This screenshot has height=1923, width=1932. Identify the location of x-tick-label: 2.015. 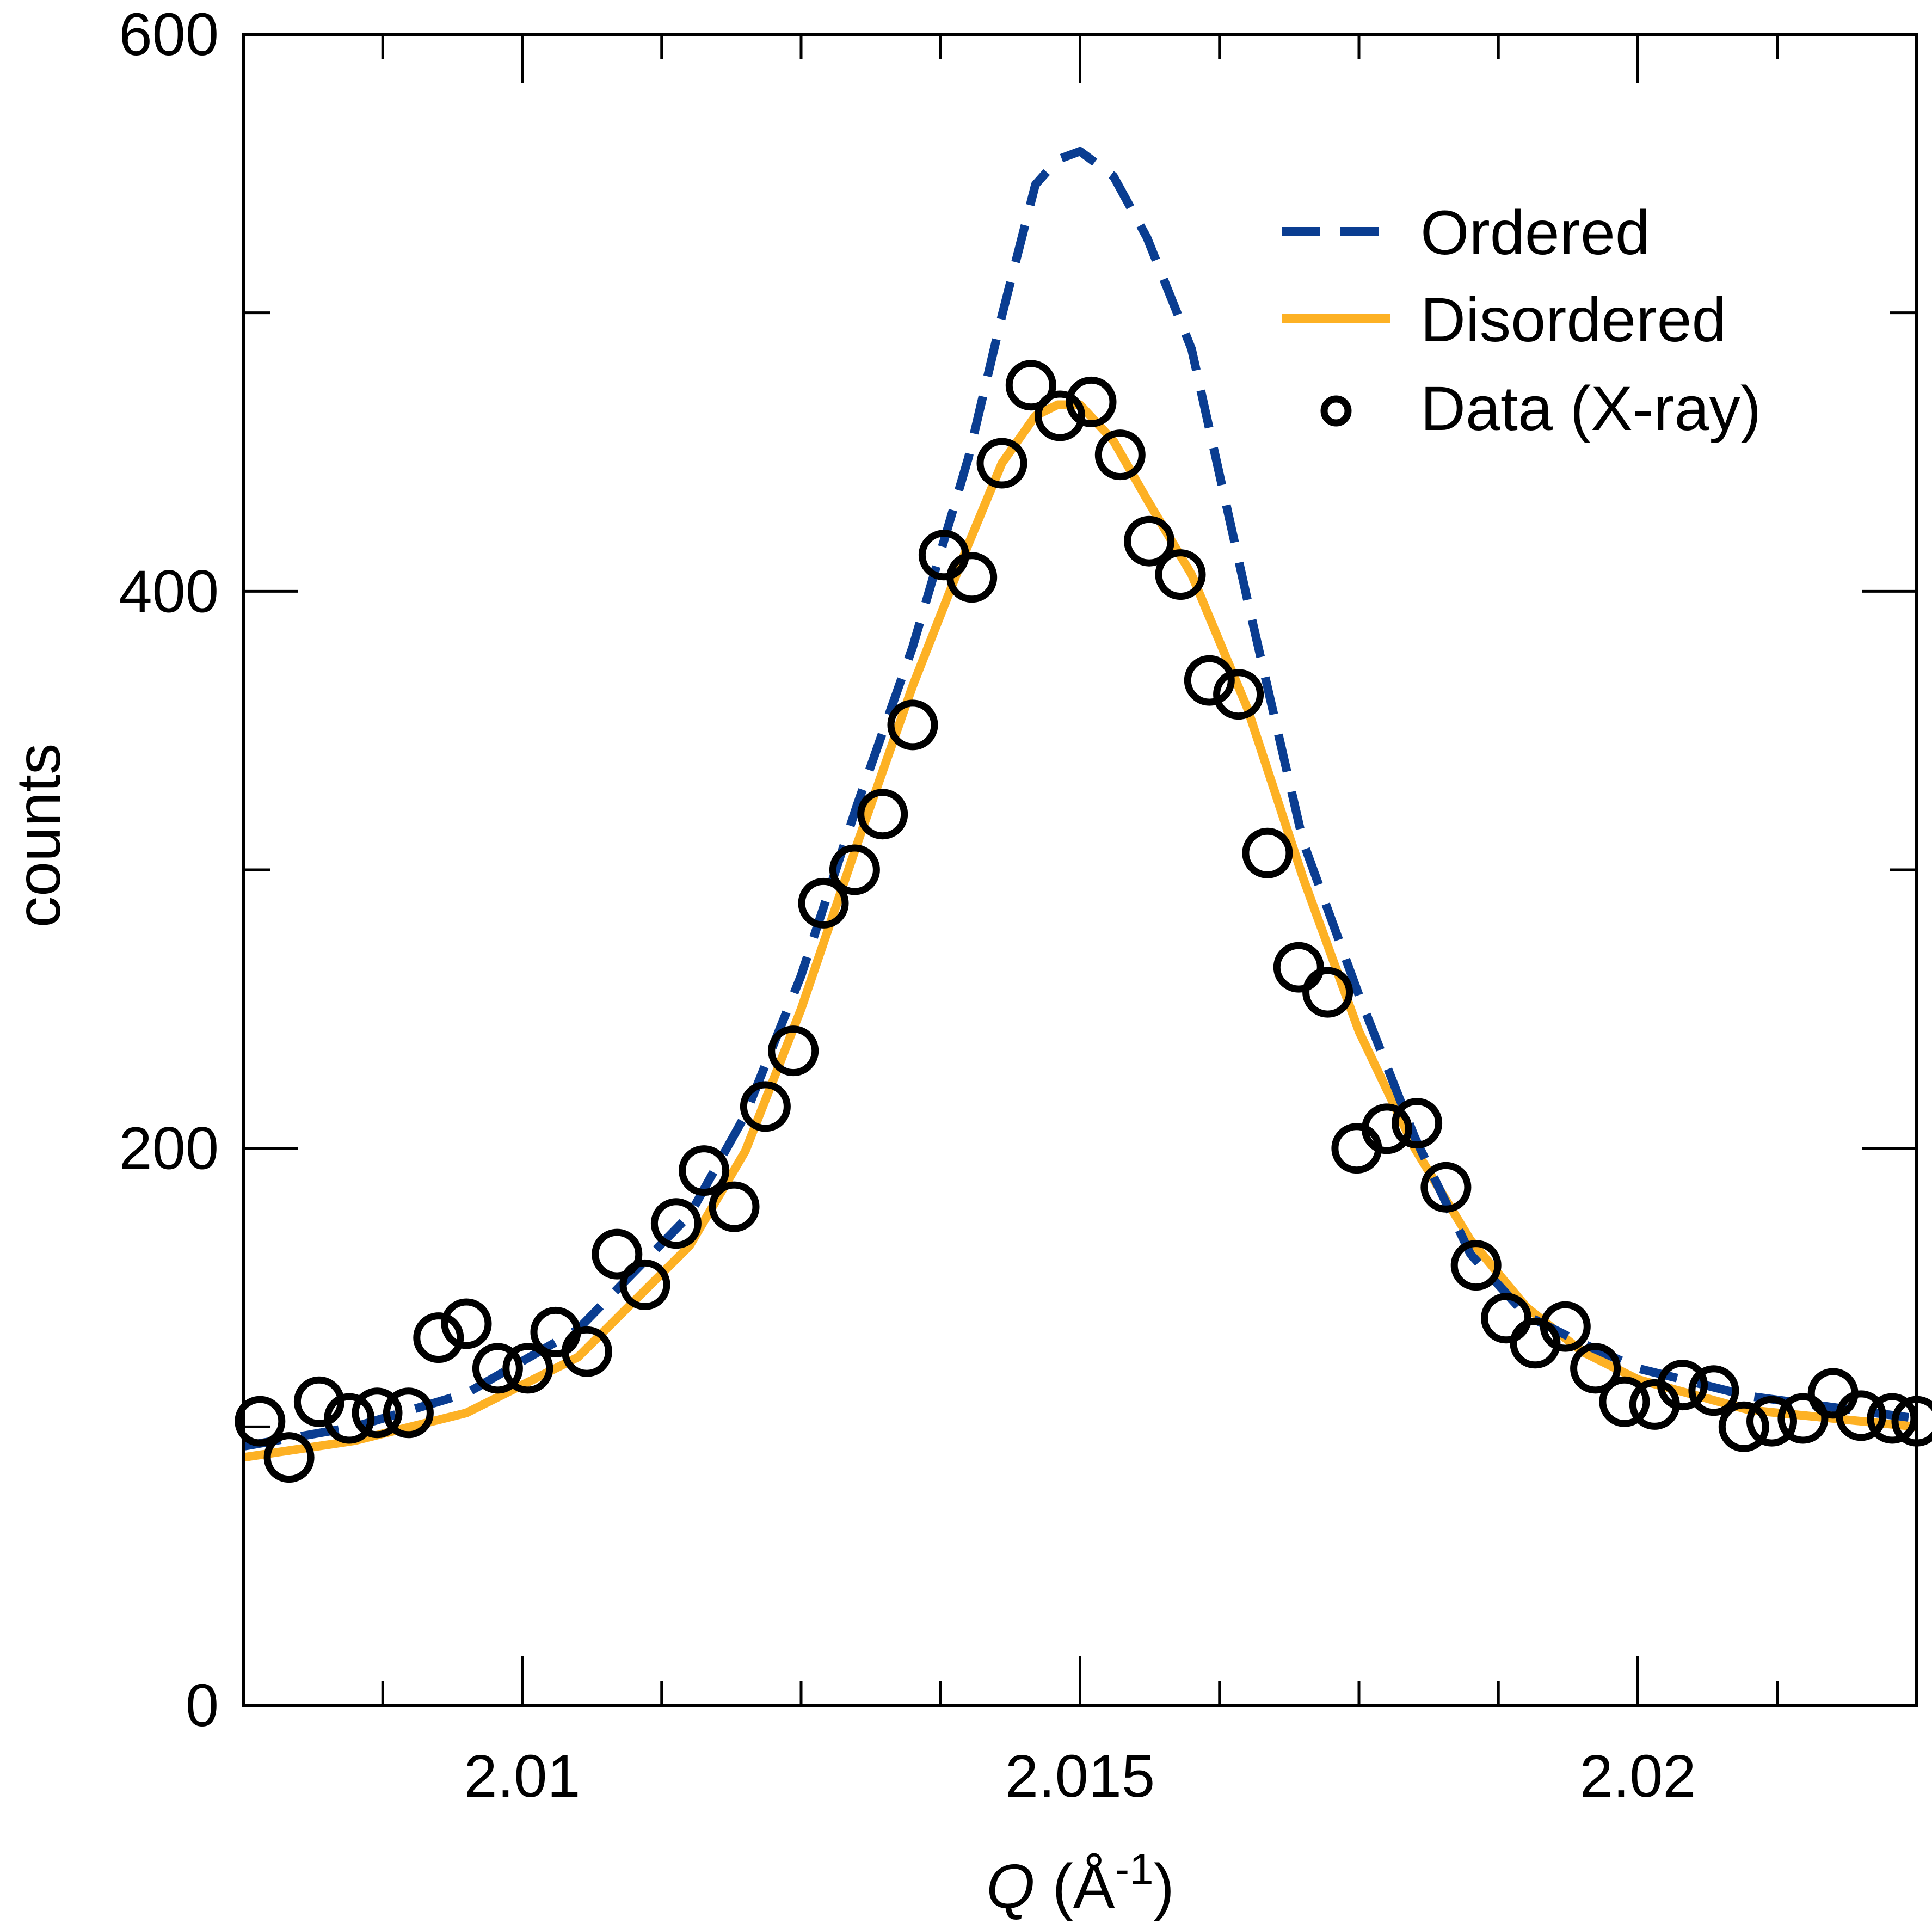
(1080, 1777).